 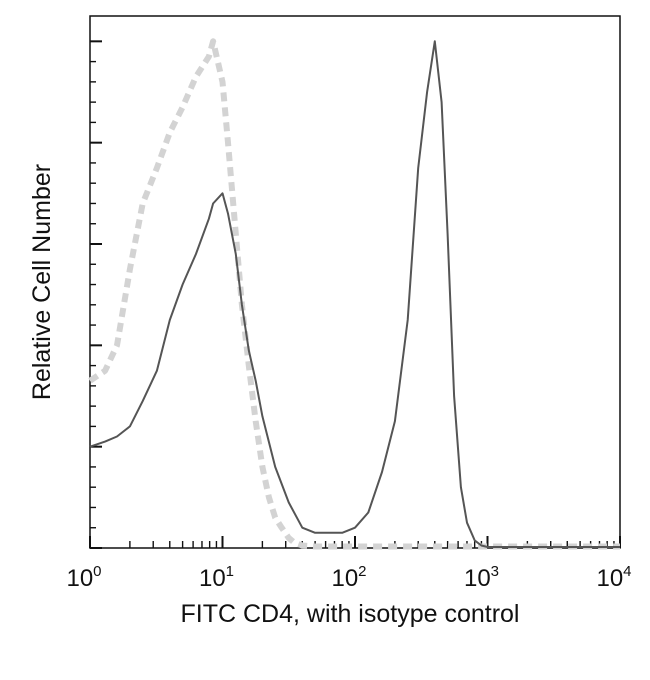 What do you see at coordinates (613, 577) in the screenshot?
I see `x-tick-label: 10⁴` at bounding box center [613, 577].